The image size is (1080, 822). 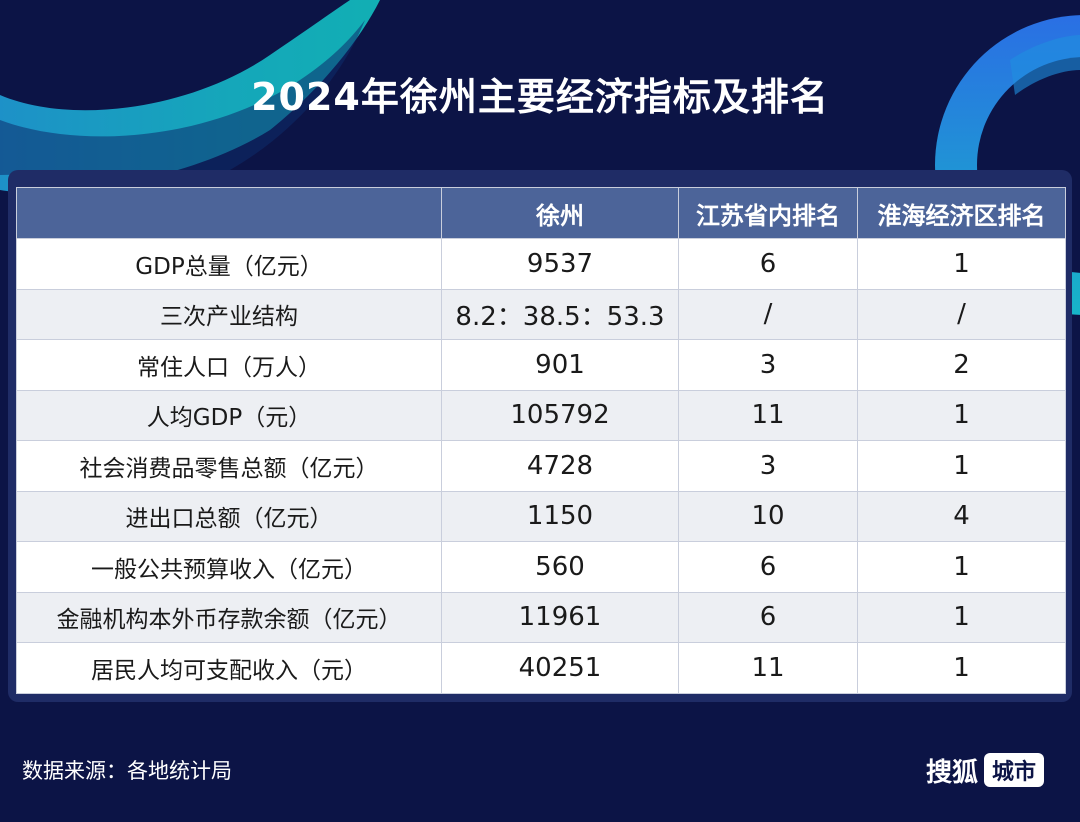 I want to click on value-cell: 4728, so click(x=560, y=466).